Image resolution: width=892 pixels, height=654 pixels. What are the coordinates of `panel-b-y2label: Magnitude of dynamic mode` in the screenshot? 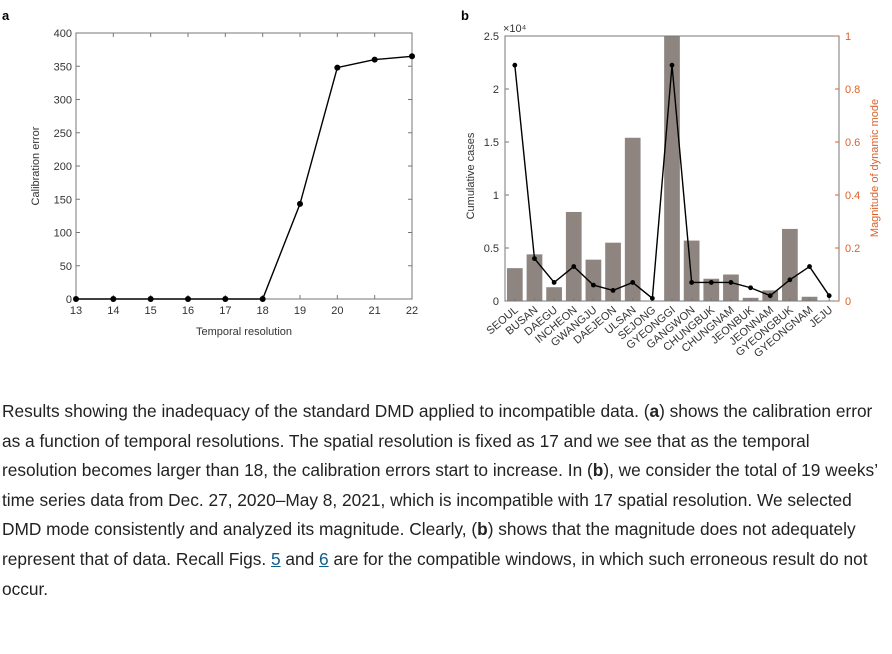 It's located at (875, 168).